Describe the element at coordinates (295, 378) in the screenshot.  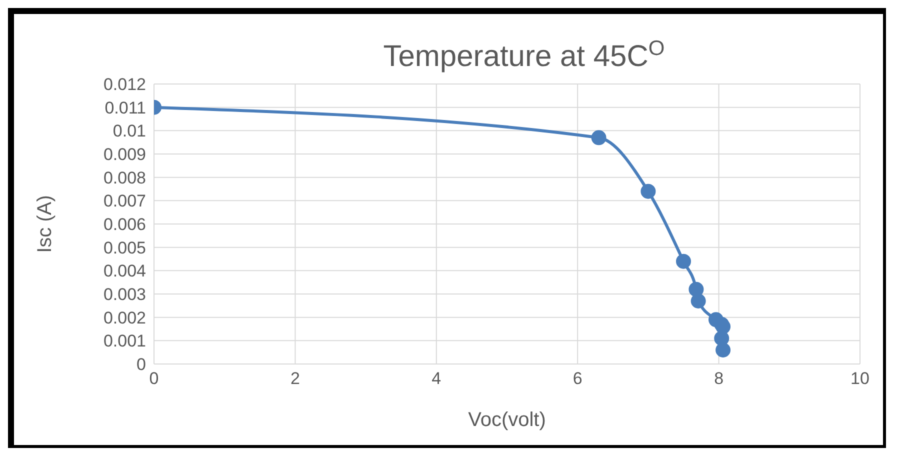
I see `x-tick-label: 2` at that location.